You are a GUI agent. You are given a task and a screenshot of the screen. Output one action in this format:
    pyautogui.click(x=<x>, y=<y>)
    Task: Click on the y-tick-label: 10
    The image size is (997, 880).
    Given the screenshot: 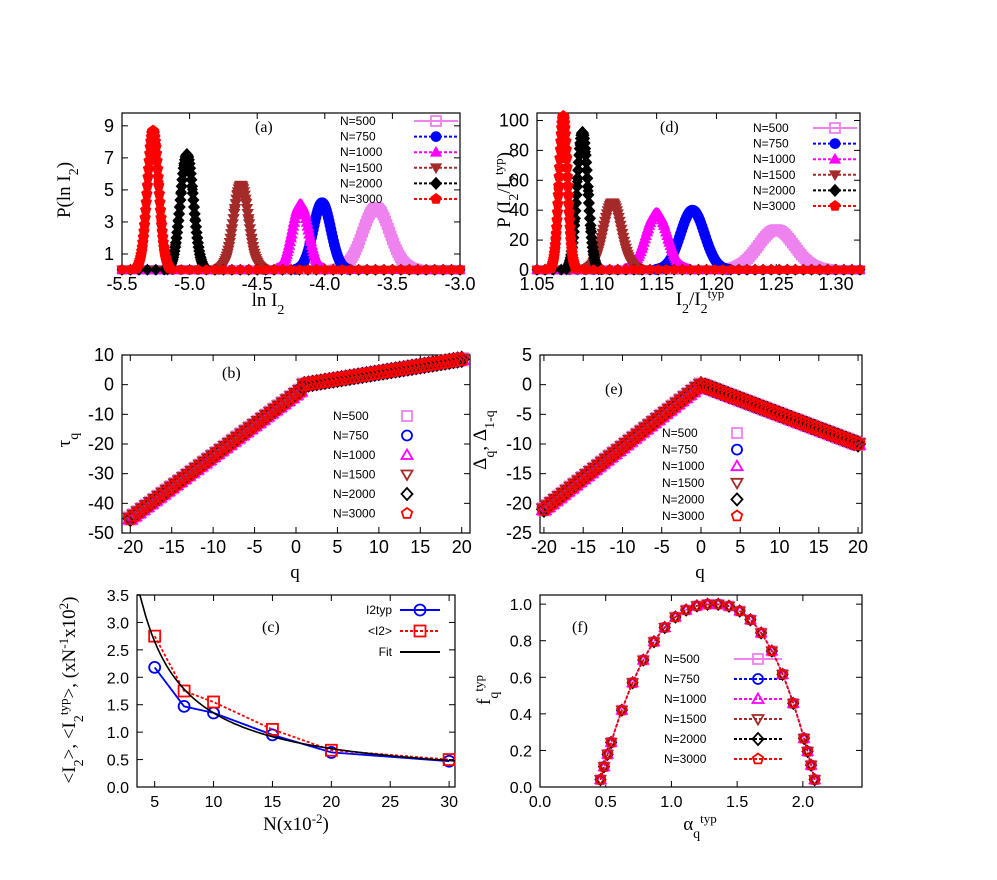 What is the action you would take?
    pyautogui.click(x=104, y=355)
    